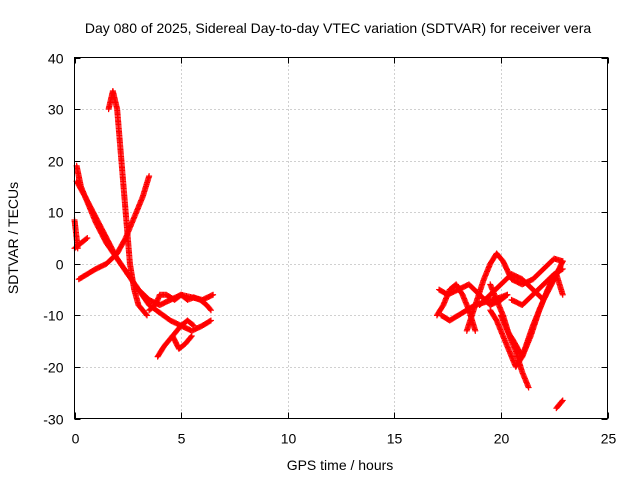 Image resolution: width=640 pixels, height=480 pixels. What do you see at coordinates (395, 439) in the screenshot?
I see `x-tick-label: 15` at bounding box center [395, 439].